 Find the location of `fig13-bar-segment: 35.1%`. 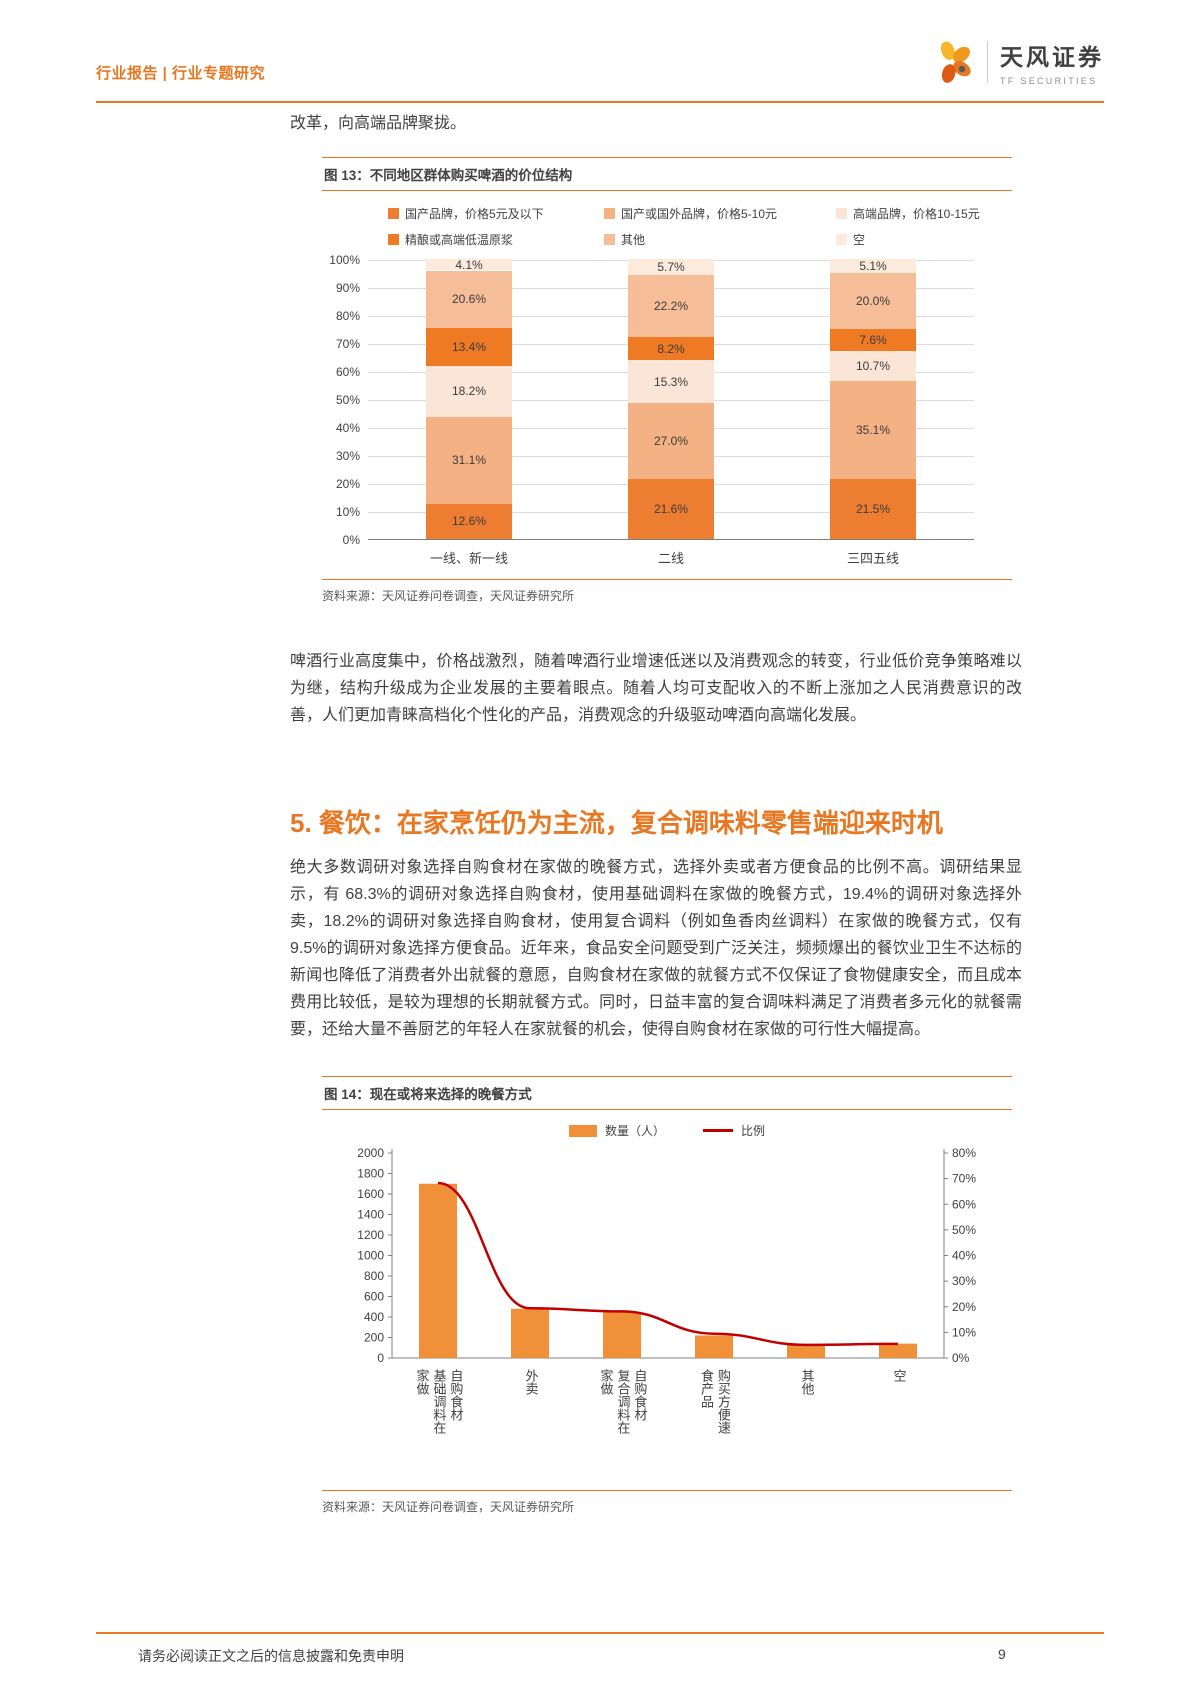

fig13-bar-segment: 35.1% is located at coordinates (873, 429).